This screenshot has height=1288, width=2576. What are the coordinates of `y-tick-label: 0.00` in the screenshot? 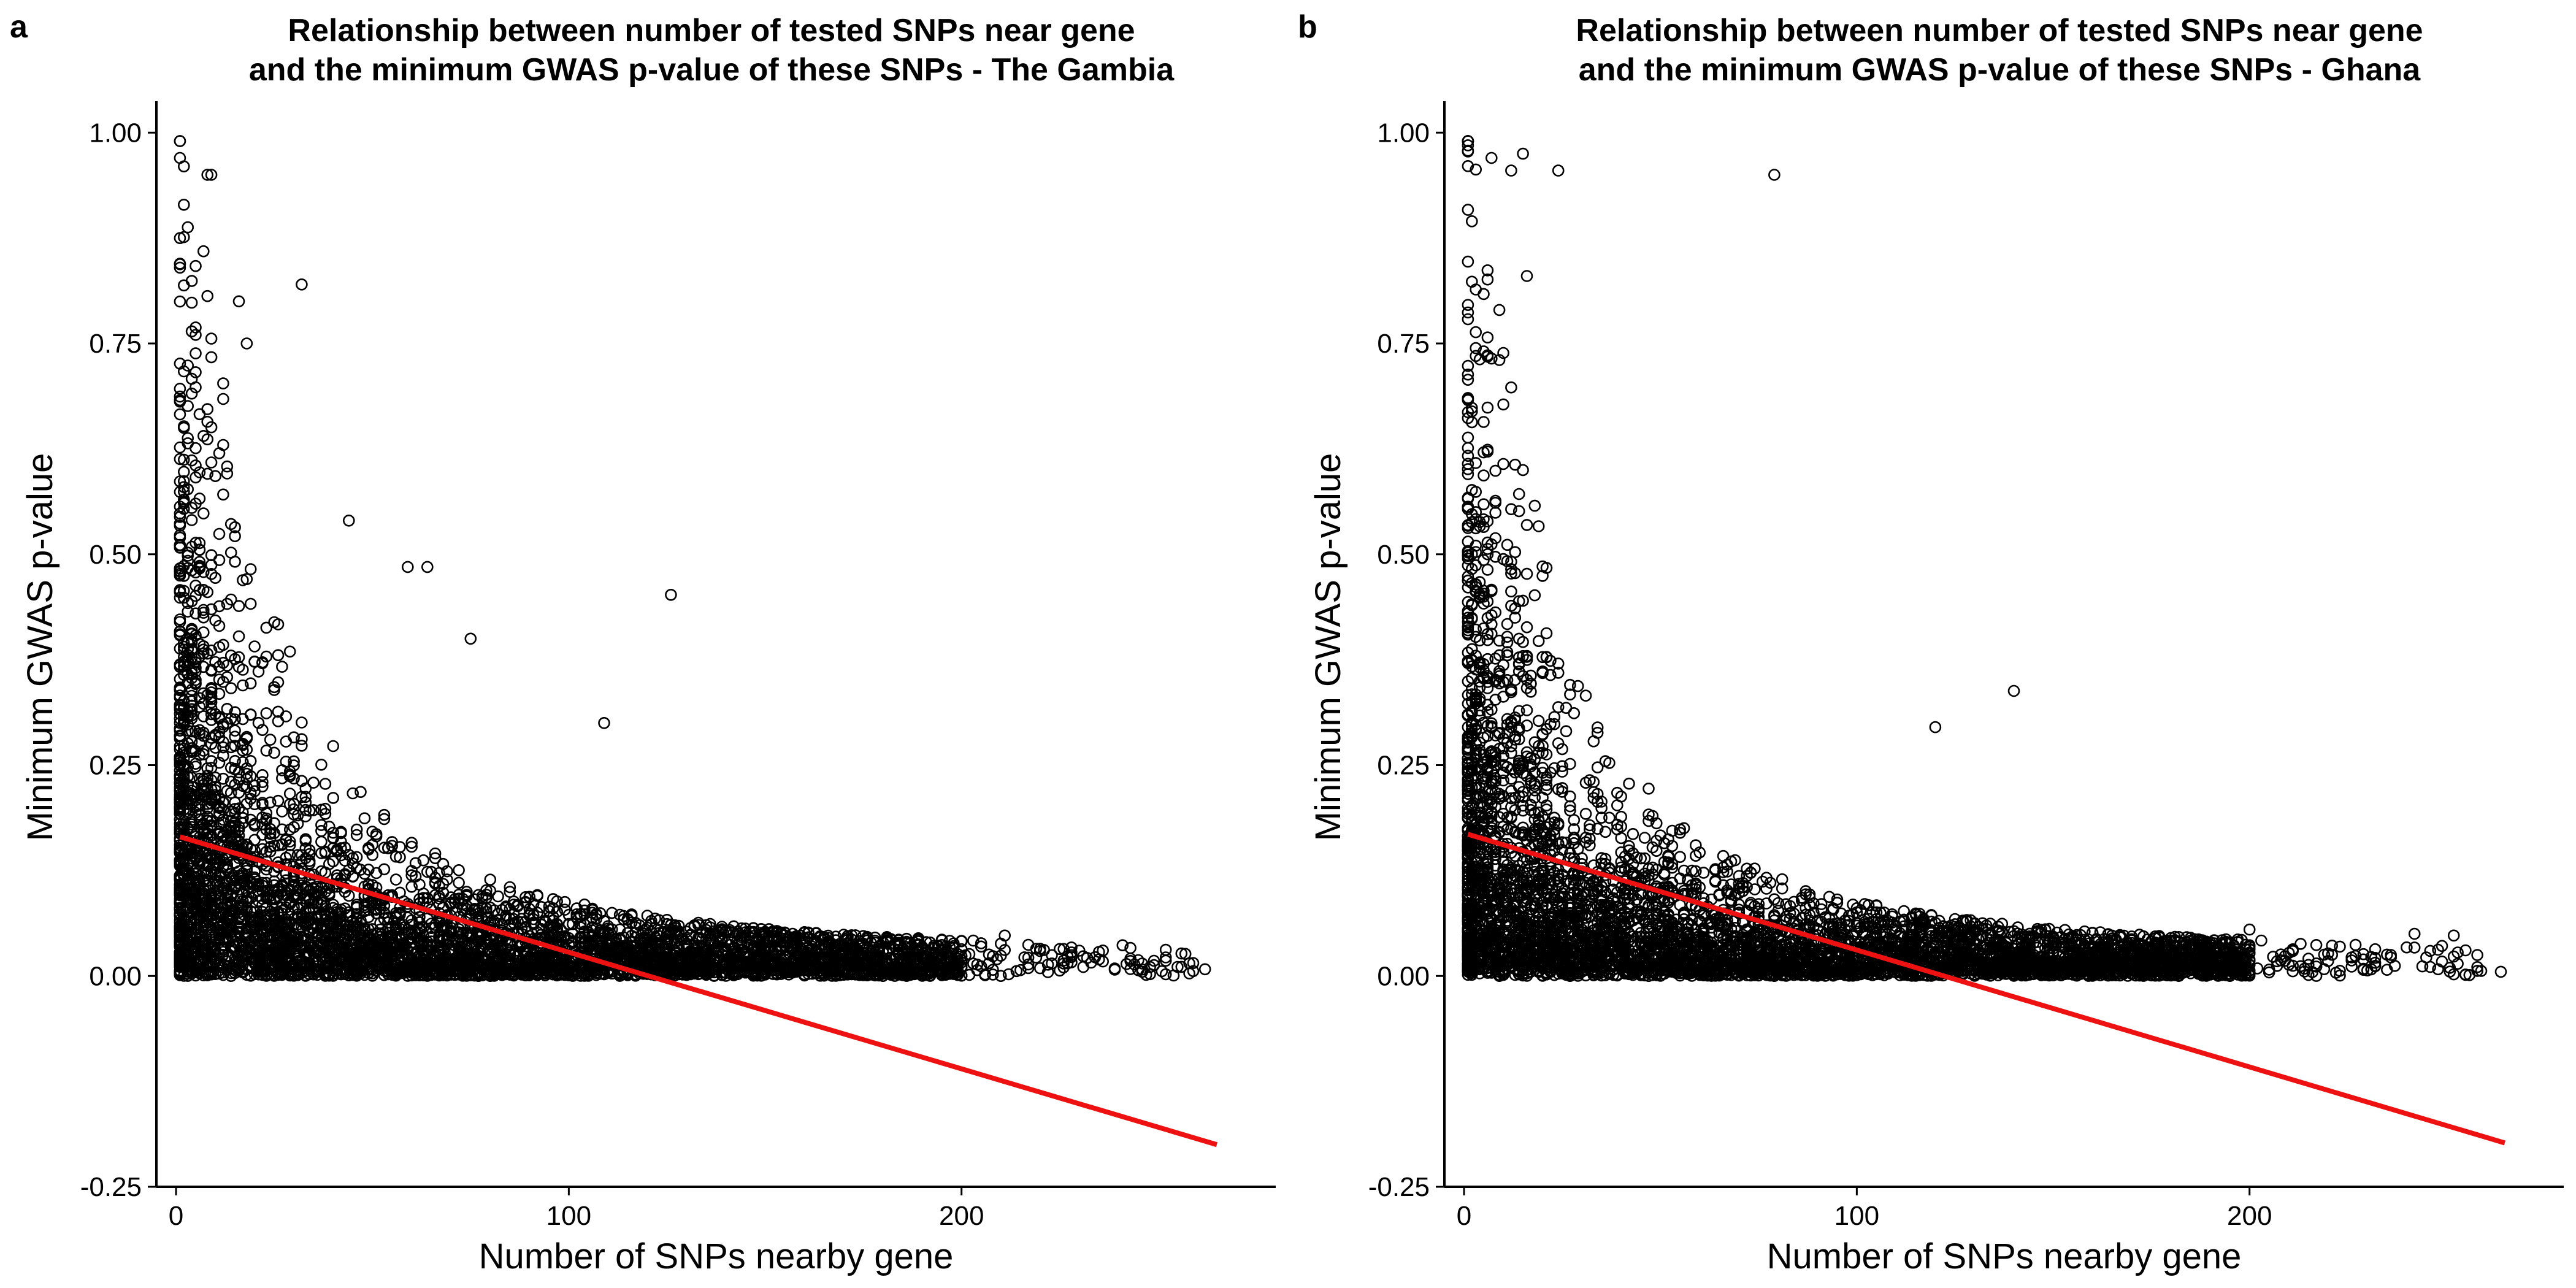 It's located at (115, 976).